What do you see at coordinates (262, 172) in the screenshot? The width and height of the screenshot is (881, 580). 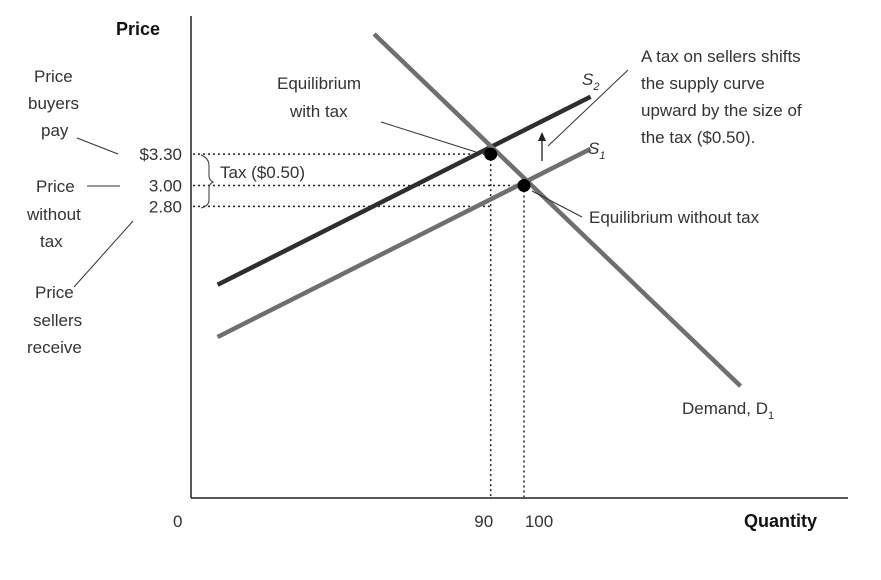 I see `tax-label: Tax ($0.50)` at bounding box center [262, 172].